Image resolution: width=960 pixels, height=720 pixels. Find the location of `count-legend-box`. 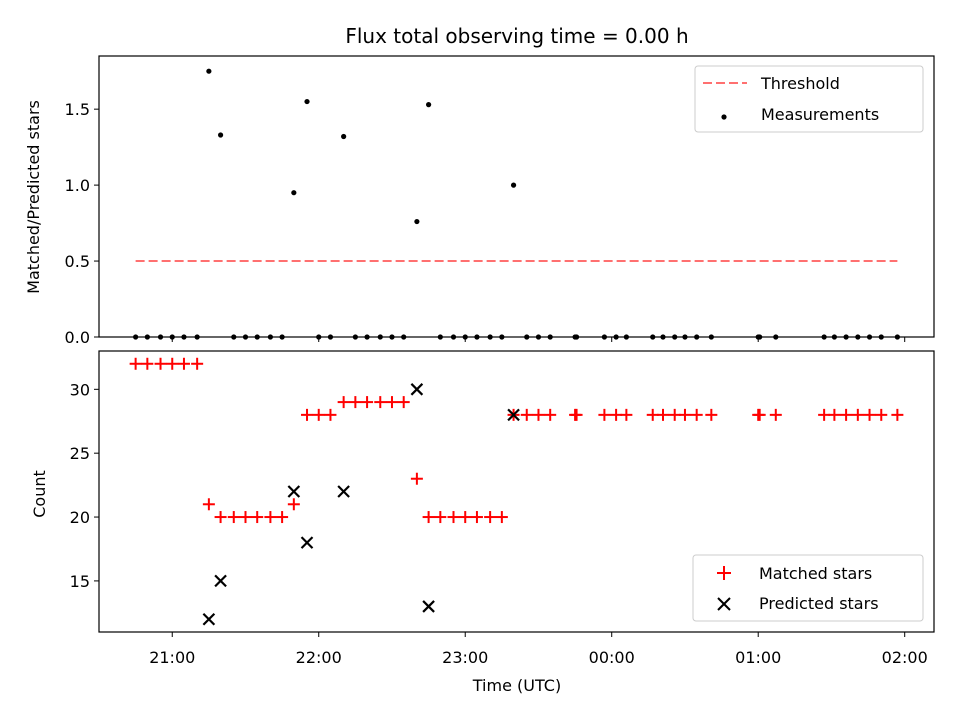

count-legend-box is located at coordinates (808, 588).